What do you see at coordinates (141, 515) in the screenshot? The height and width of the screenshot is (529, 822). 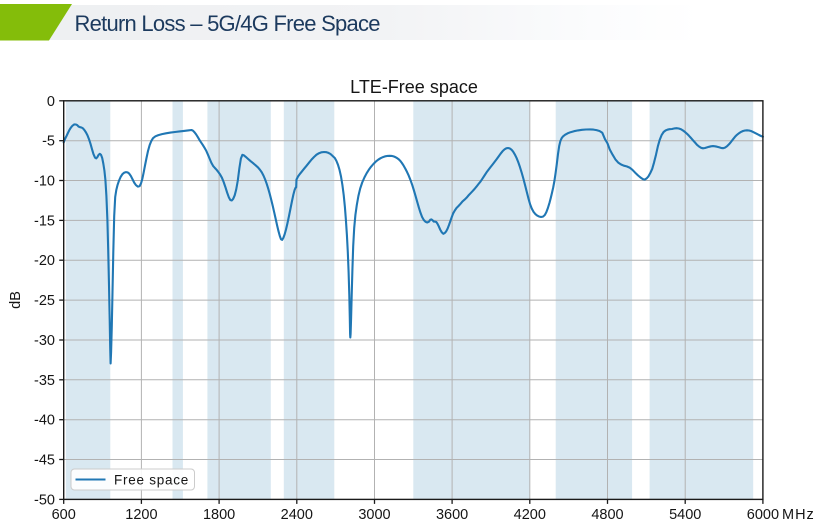 I see `svg-text: 1200` at bounding box center [141, 515].